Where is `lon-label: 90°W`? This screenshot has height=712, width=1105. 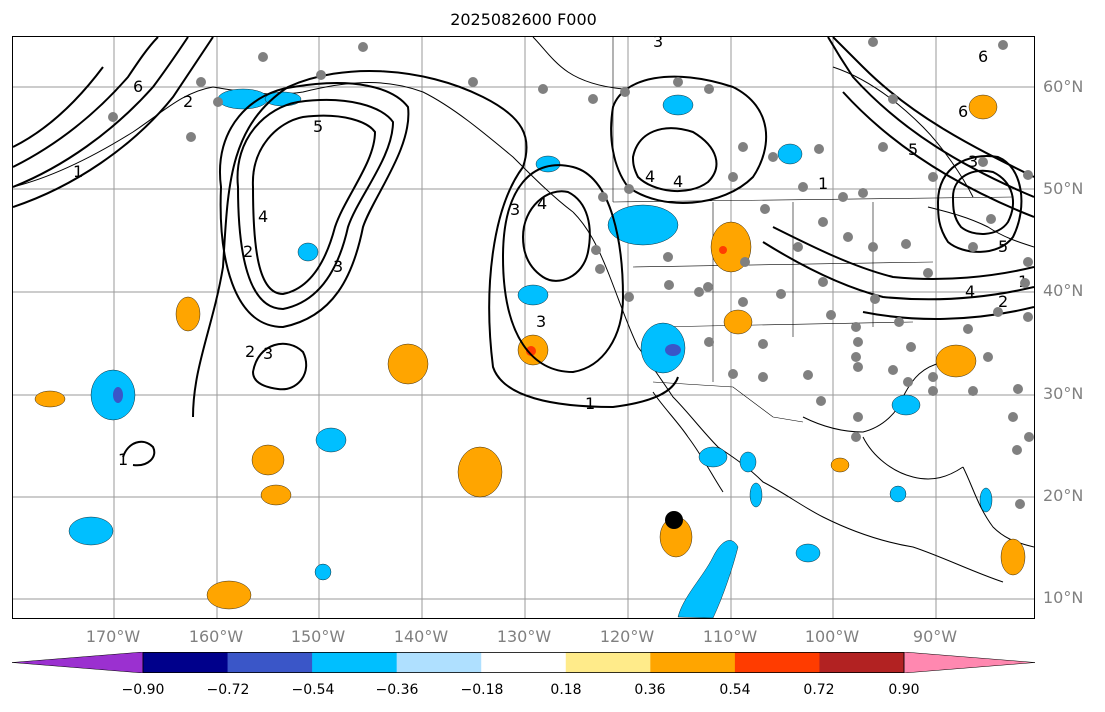
lon-label: 90°W is located at coordinates (935, 636).